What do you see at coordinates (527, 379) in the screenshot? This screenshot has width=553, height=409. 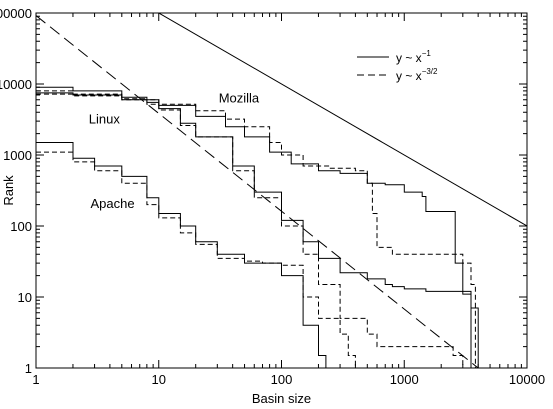 I see `x-tick-label: 10000` at bounding box center [527, 379].